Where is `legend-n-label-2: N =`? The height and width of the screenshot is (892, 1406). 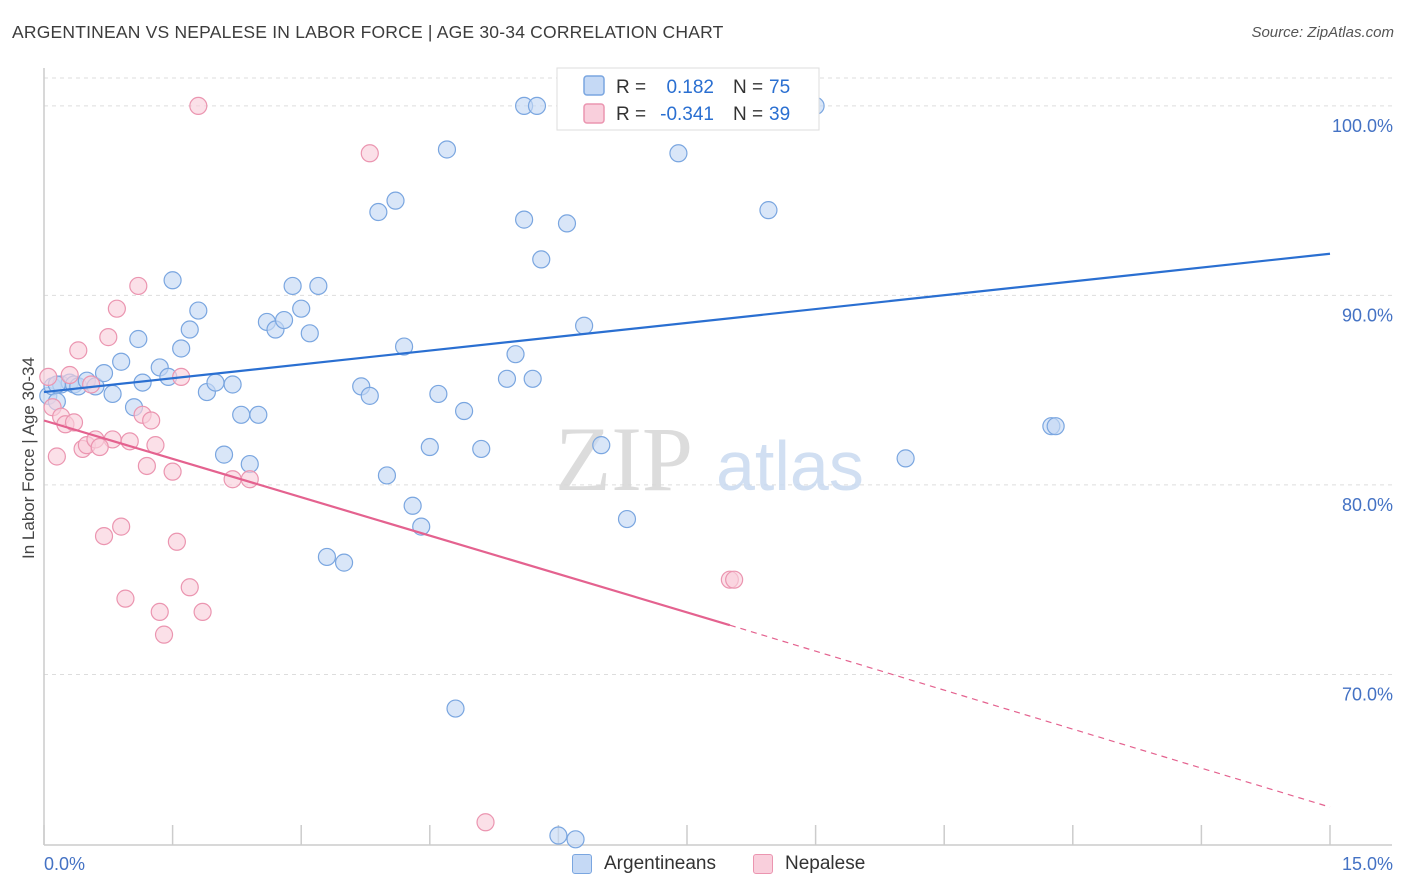 legend-n-label-2: N = is located at coordinates (748, 114).